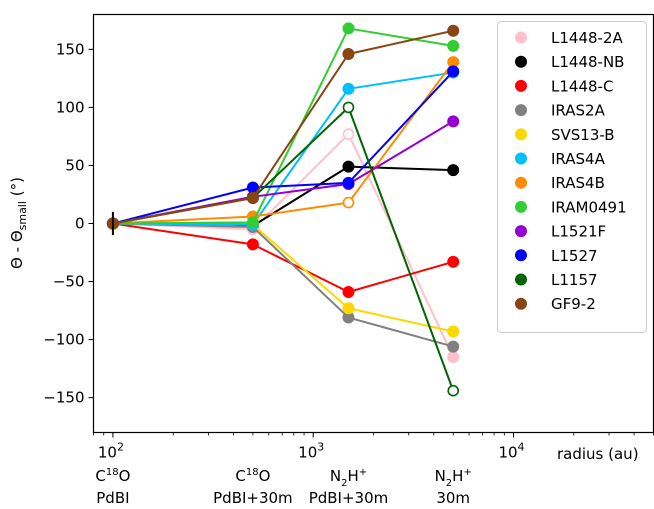 The width and height of the screenshot is (654, 509). I want to click on legend-label: L1448-C, so click(582, 86).